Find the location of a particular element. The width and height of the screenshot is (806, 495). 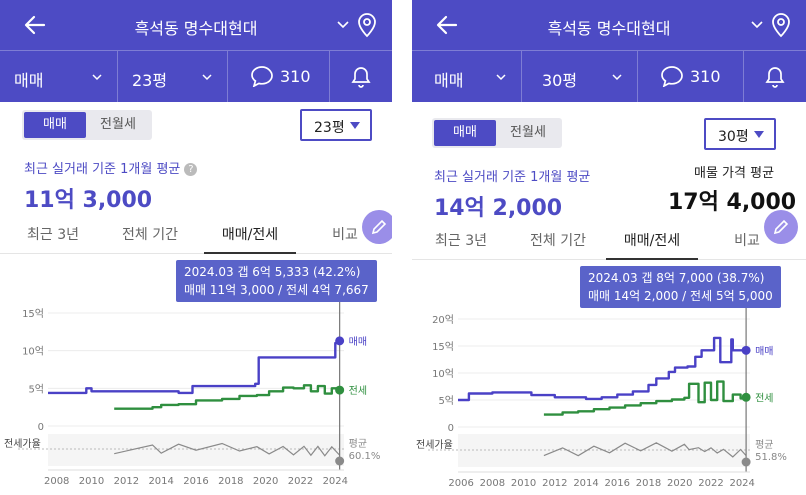

size-label: 30평 is located at coordinates (560, 80).